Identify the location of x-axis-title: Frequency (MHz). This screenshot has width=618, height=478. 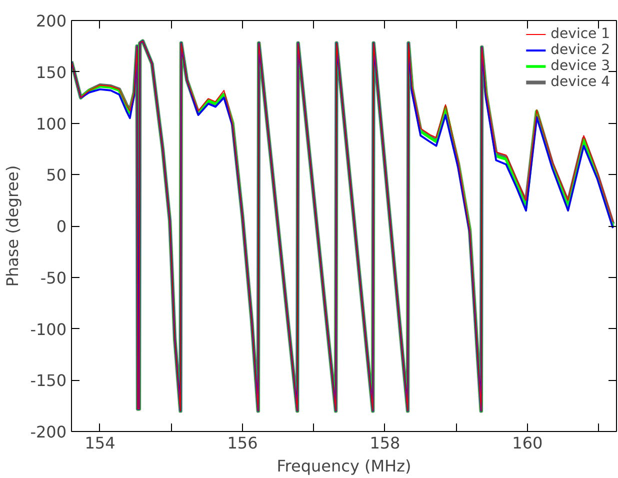
(344, 466).